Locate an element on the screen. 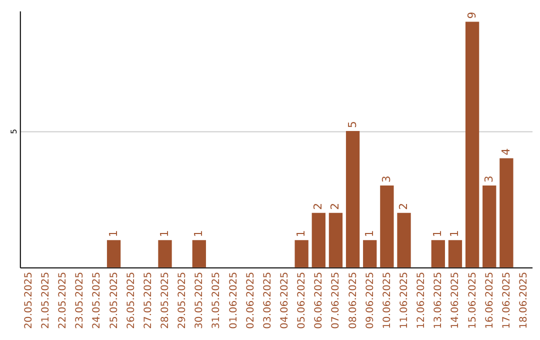 The height and width of the screenshot is (340, 540). x-tick-label: 20.05.2025 is located at coordinates (28, 300).